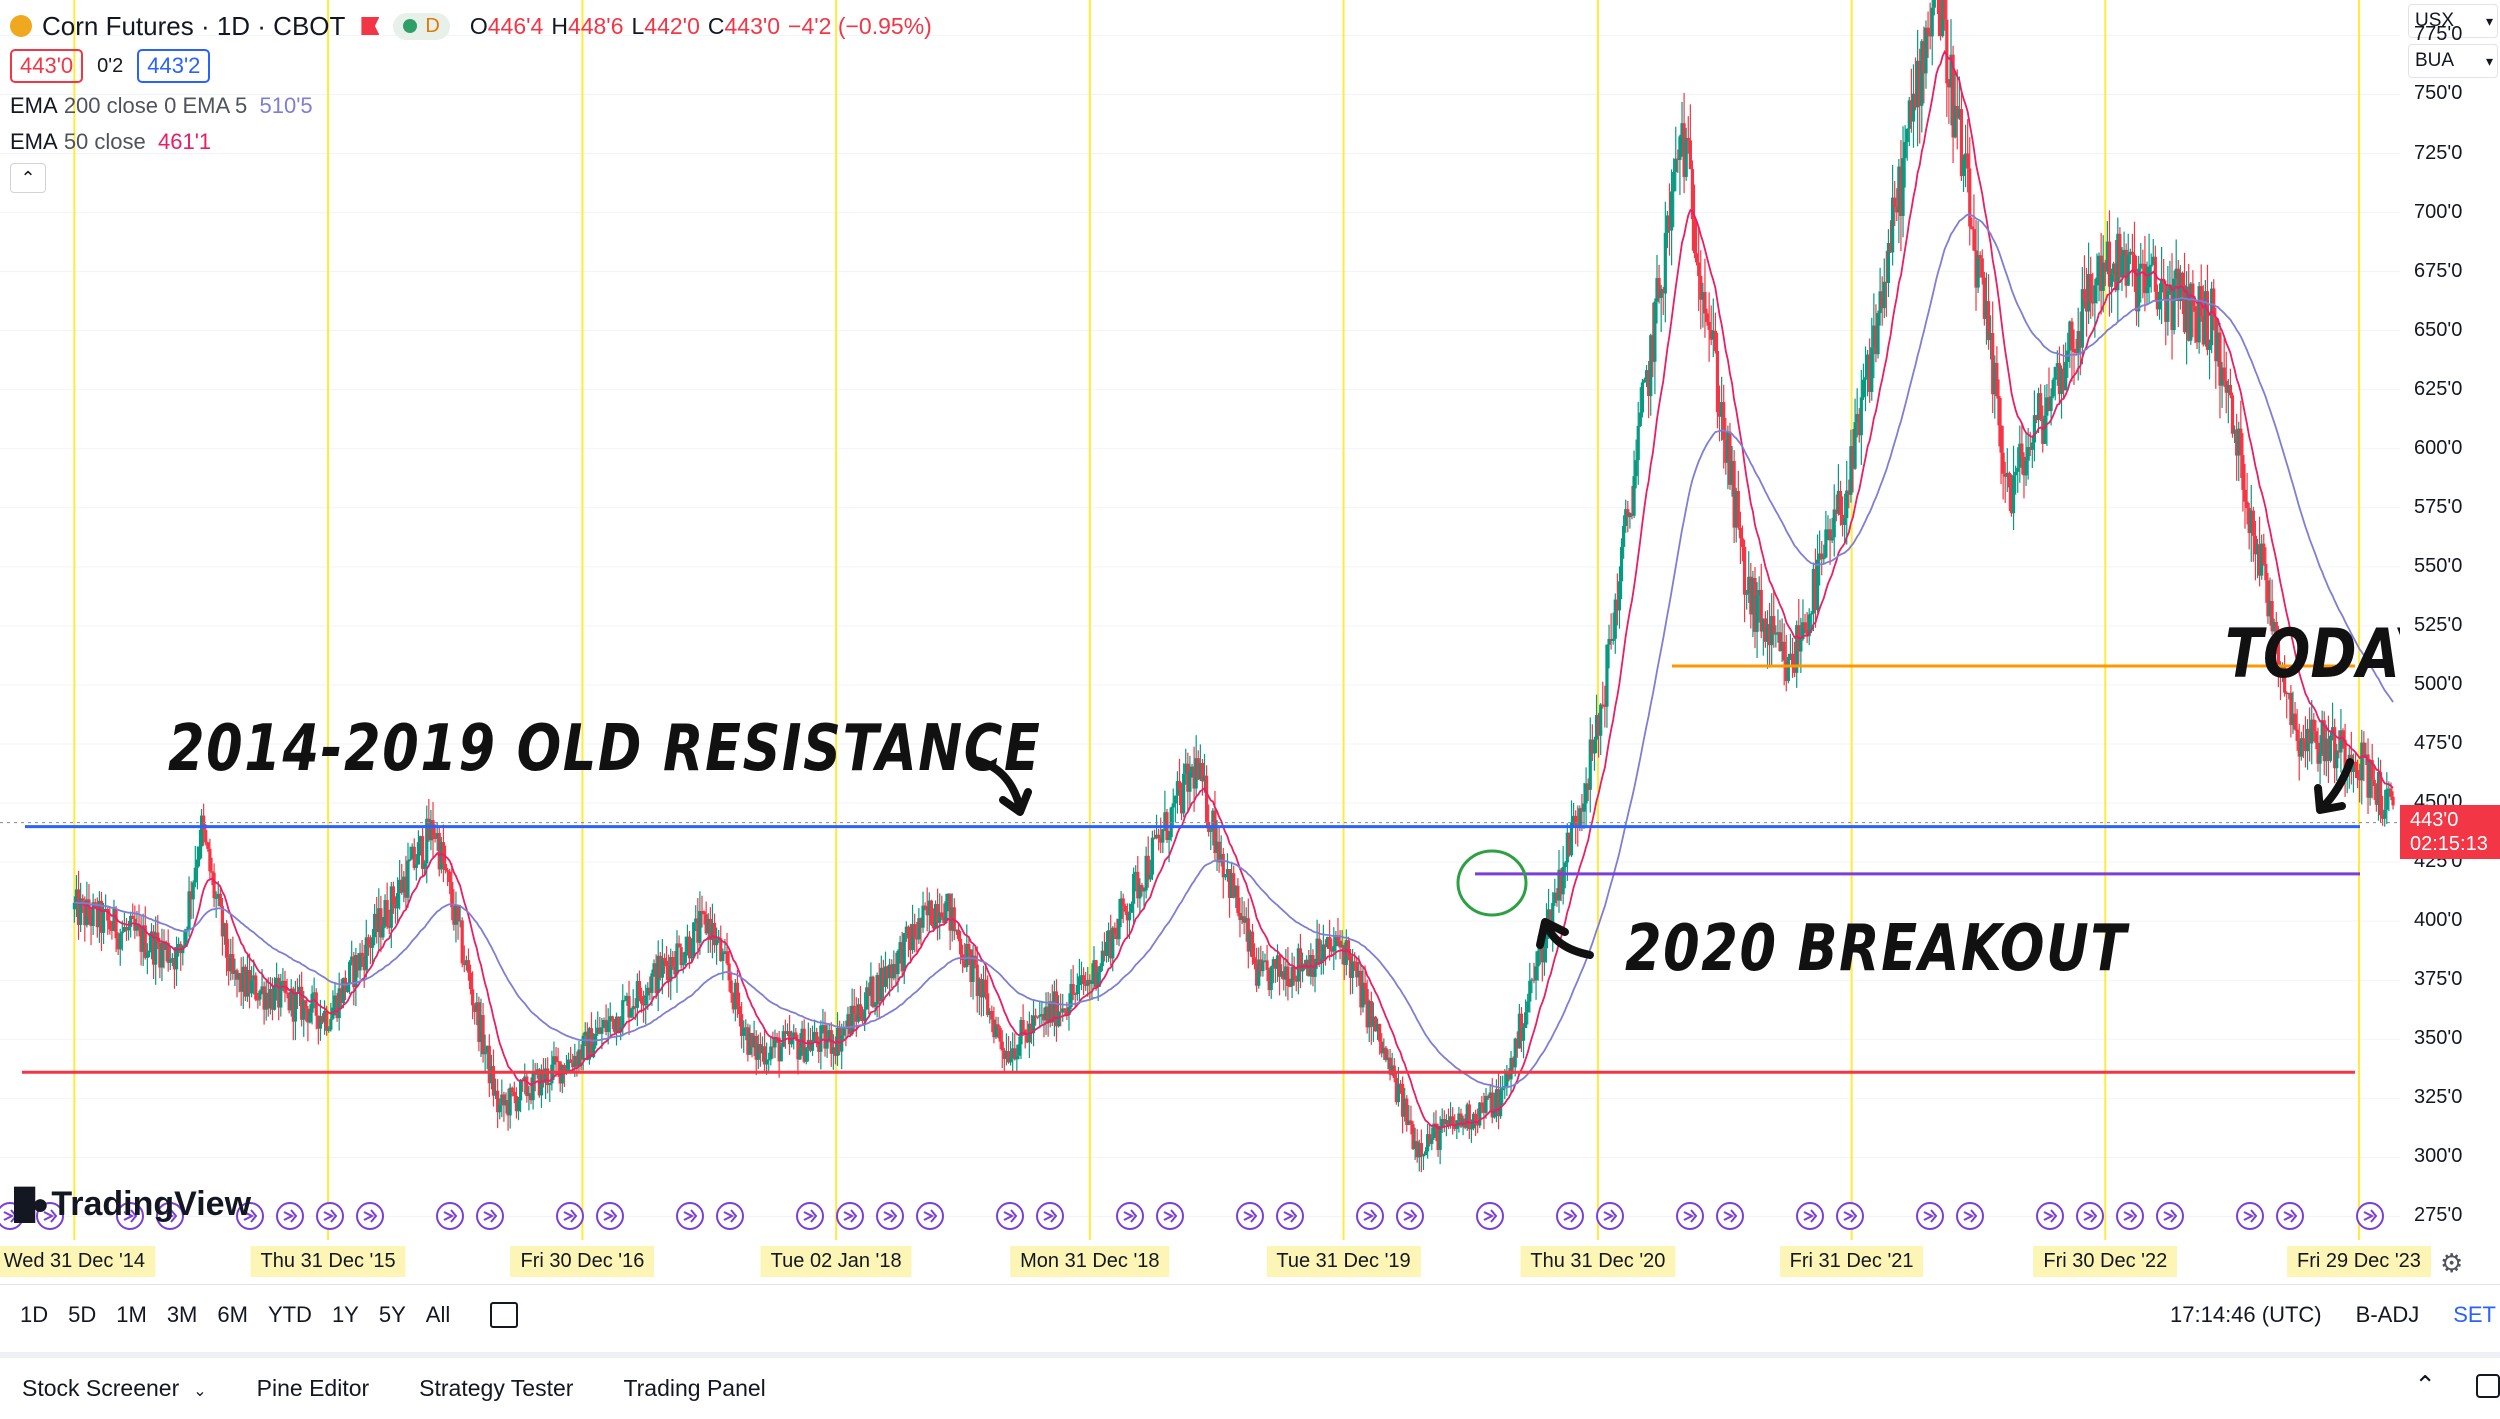 This screenshot has width=2500, height=1419. I want to click on ohlc-open-value: 446'4, so click(515, 25).